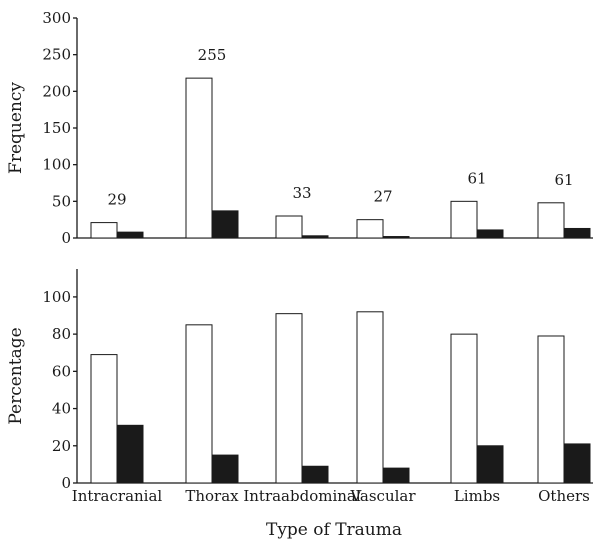 The image size is (603, 551). I want to click on percentage-y-tick-label: 80, so click(61, 334).